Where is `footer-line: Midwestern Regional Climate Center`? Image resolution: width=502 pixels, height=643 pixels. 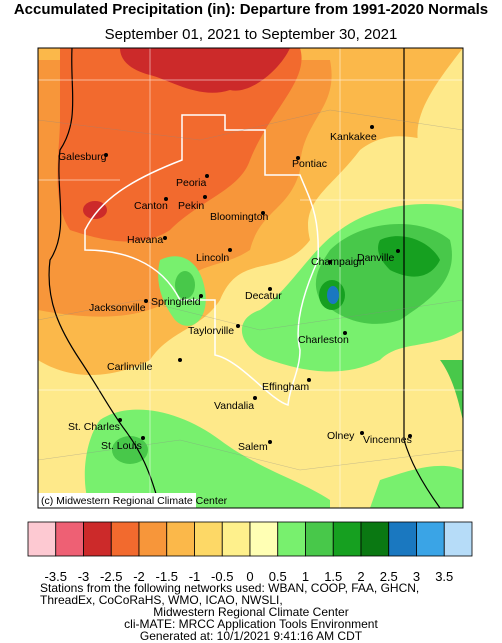 footer-line: Midwestern Regional Climate Center is located at coordinates (250, 612).